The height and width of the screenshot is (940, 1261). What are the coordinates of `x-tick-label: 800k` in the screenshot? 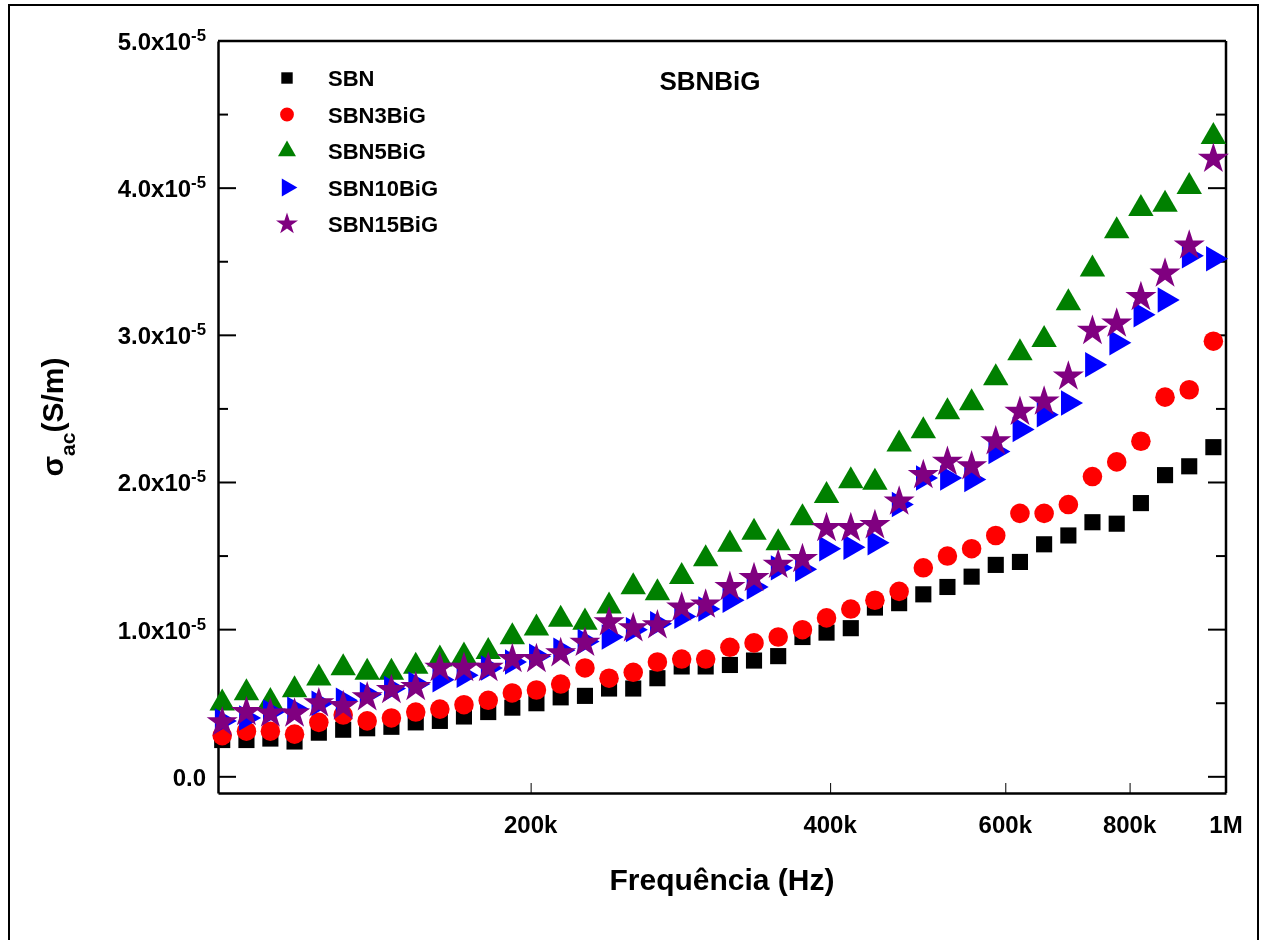 It's located at (1129, 824).